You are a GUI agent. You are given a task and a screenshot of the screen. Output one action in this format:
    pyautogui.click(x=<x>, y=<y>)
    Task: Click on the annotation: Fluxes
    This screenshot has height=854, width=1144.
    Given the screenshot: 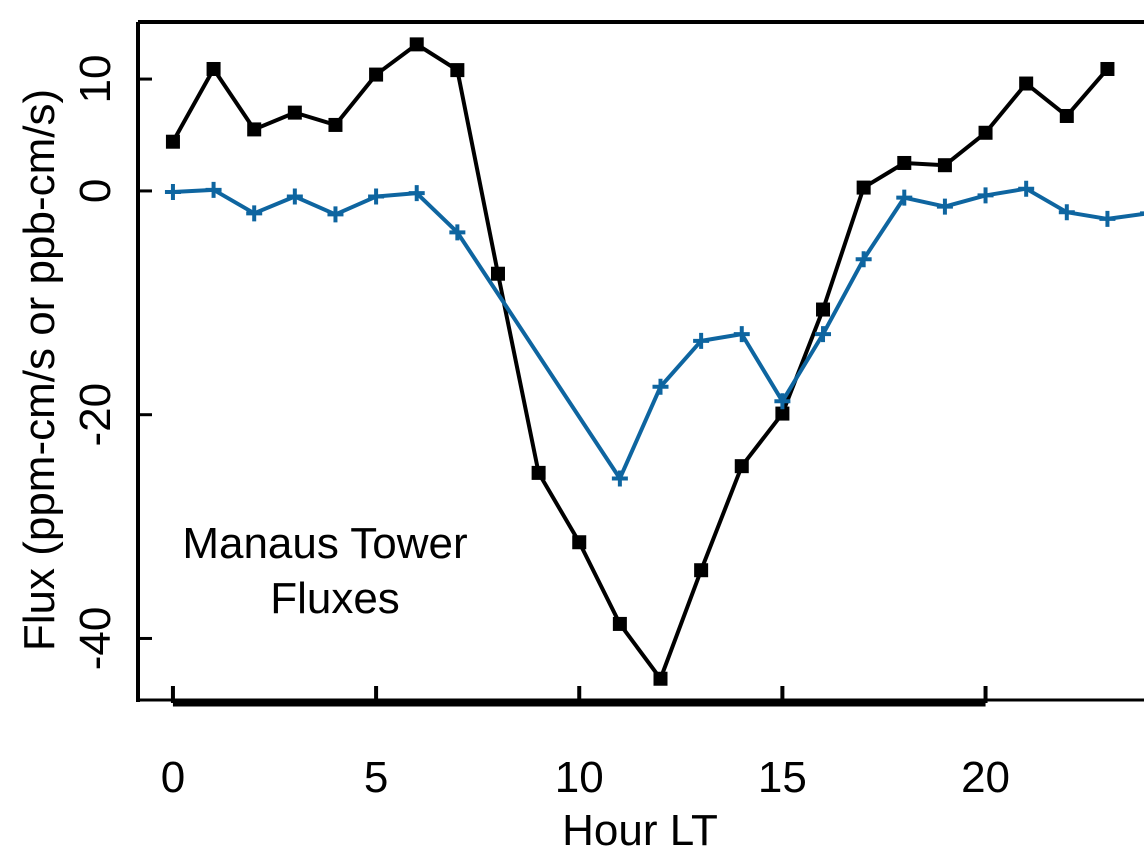 What is the action you would take?
    pyautogui.click(x=335, y=598)
    